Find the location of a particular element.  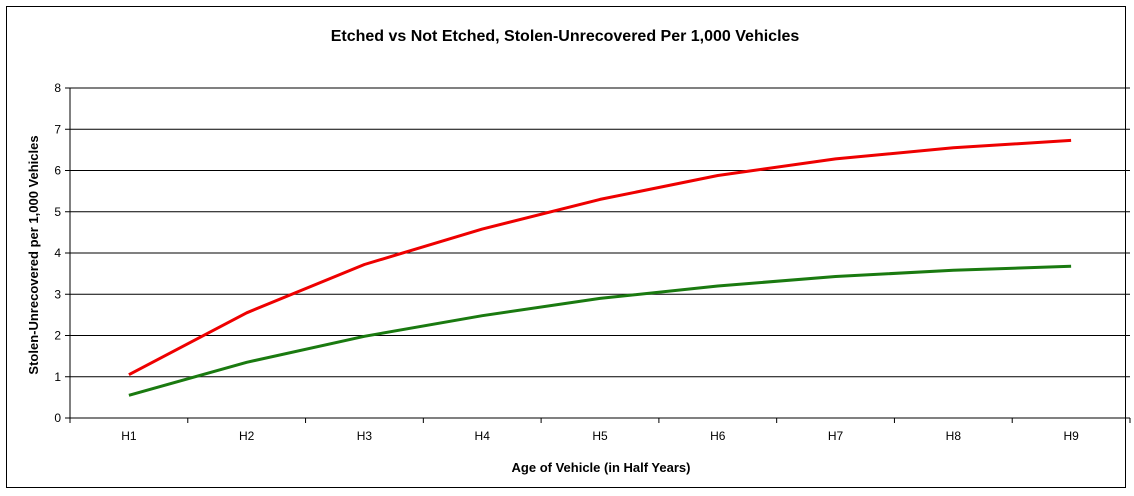

x-tick-label: H5 is located at coordinates (600, 436).